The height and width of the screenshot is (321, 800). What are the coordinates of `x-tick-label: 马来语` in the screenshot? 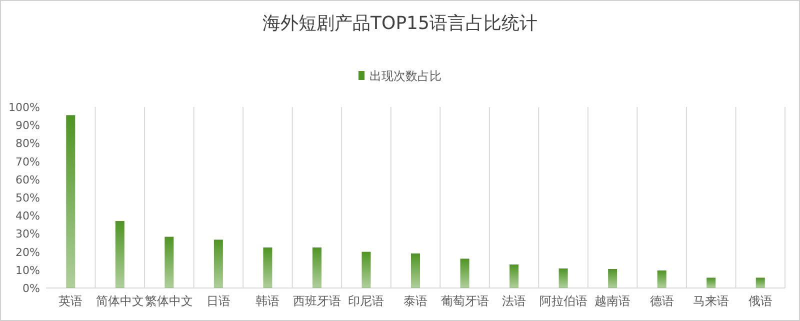 It's located at (711, 301).